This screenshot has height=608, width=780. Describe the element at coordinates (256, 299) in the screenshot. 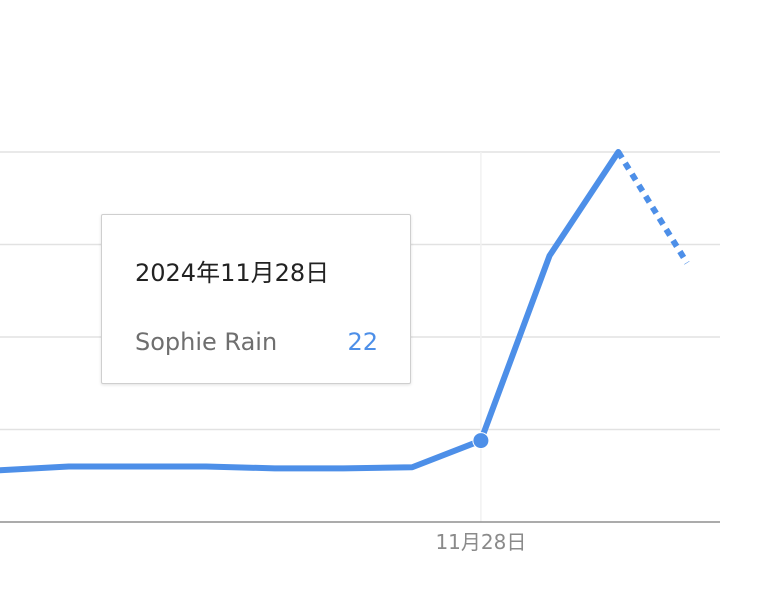

I see `data-tooltip: 2024年11月28日 Sophie Rain 22` at that location.